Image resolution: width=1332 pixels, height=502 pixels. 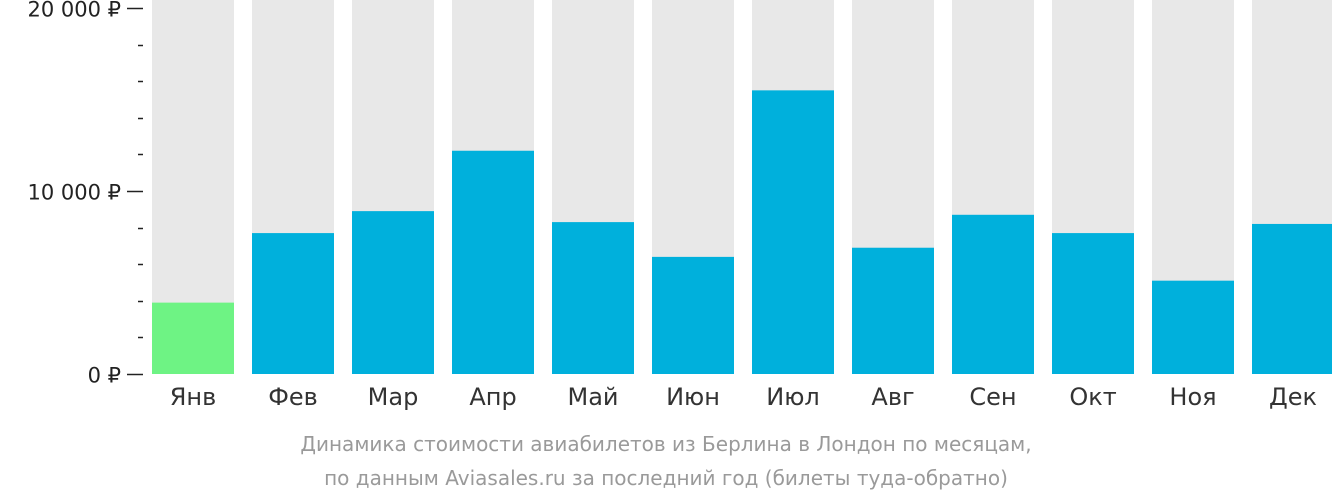 I want to click on x-category-label: Авг, so click(x=892, y=397).